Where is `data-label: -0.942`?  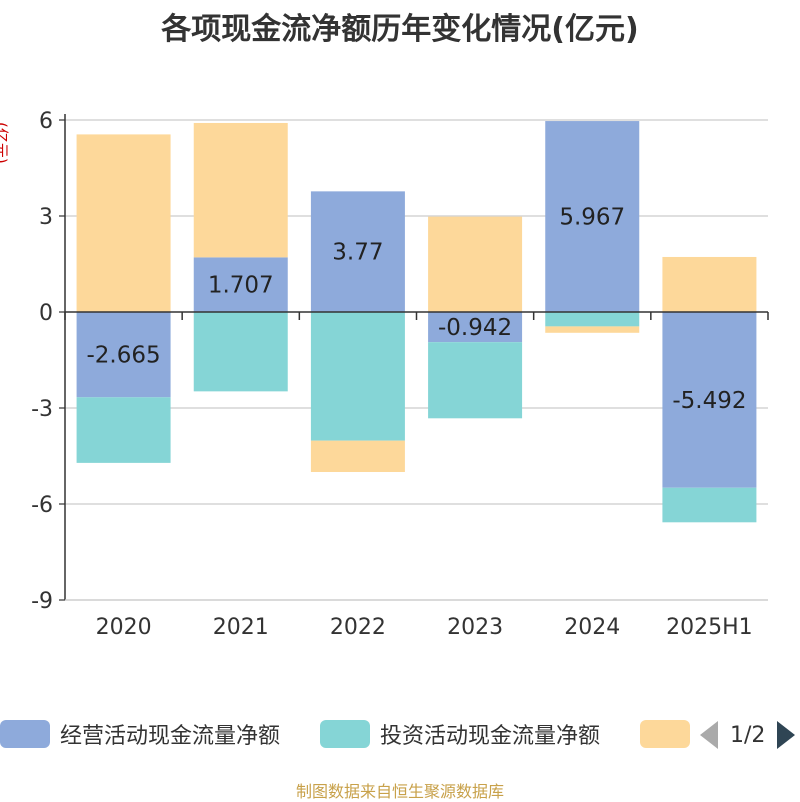
data-label: -0.942 is located at coordinates (475, 328).